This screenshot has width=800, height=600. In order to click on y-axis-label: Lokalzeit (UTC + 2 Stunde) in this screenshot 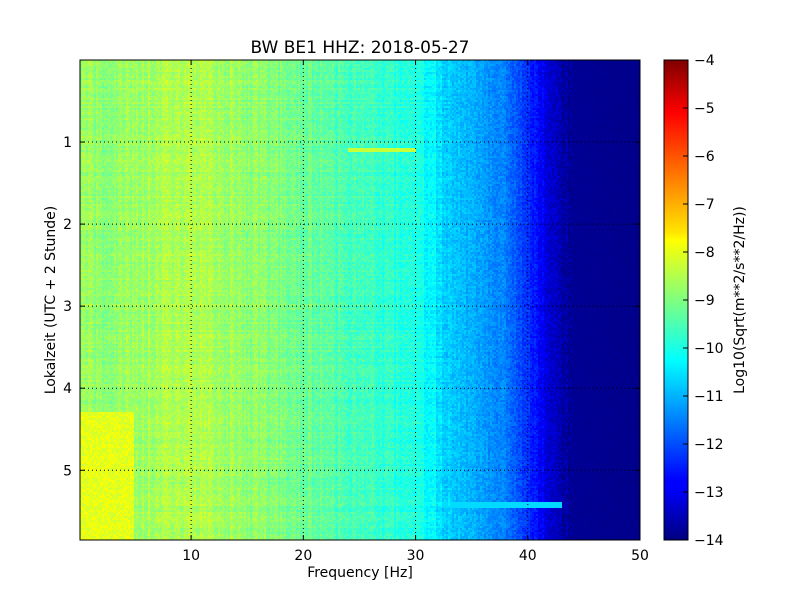, I will do `click(51, 300)`.